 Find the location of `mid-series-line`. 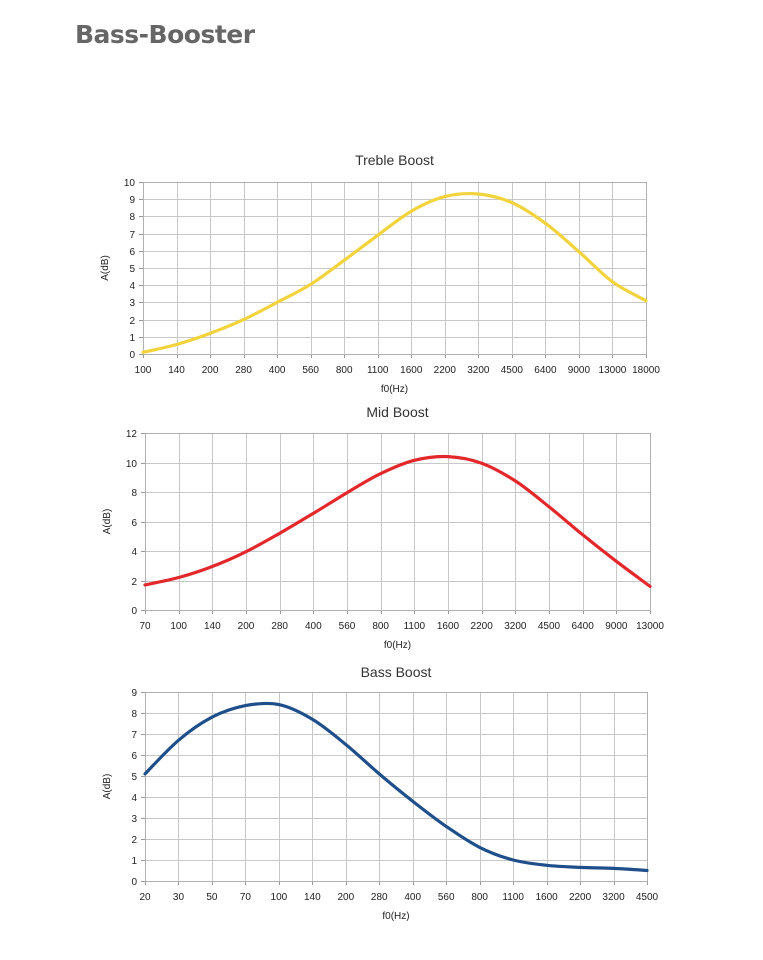

mid-series-line is located at coordinates (397, 521).